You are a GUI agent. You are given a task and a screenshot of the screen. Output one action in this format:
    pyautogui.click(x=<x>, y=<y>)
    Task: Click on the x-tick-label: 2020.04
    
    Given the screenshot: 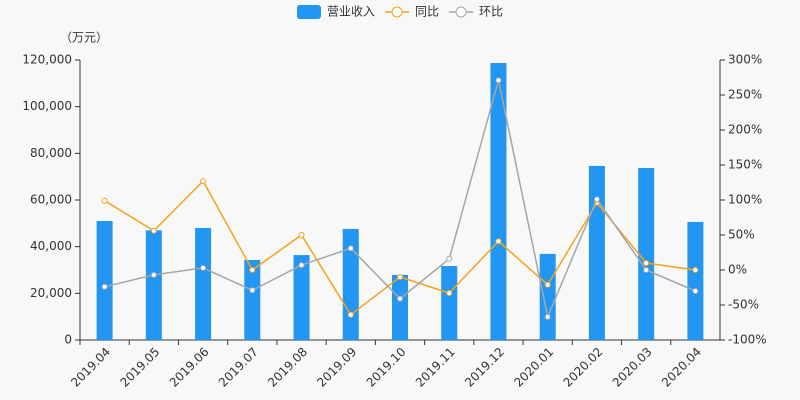 What is the action you would take?
    pyautogui.click(x=681, y=367)
    